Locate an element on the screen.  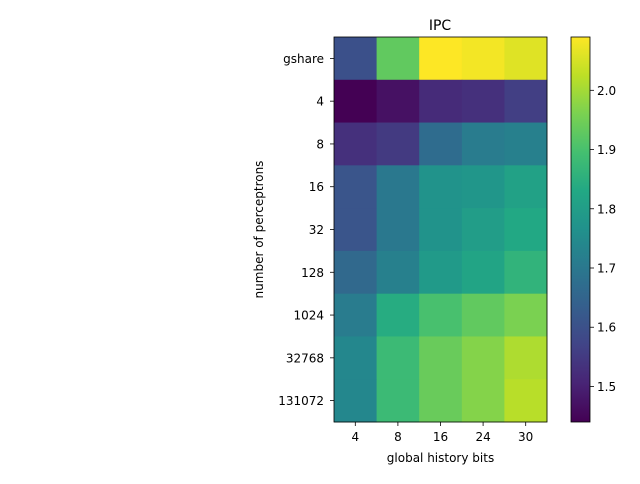
y-tick-label: 8 is located at coordinates (320, 144).